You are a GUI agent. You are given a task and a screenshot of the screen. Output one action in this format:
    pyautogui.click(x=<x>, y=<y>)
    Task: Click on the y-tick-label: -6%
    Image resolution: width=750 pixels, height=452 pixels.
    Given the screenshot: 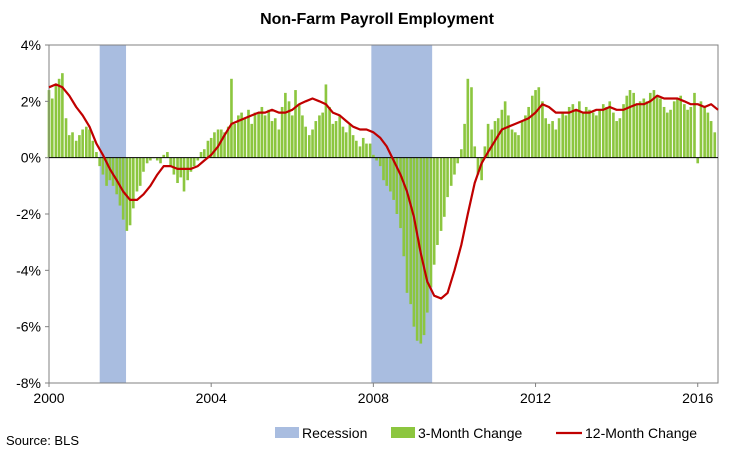 What is the action you would take?
    pyautogui.click(x=28, y=327)
    